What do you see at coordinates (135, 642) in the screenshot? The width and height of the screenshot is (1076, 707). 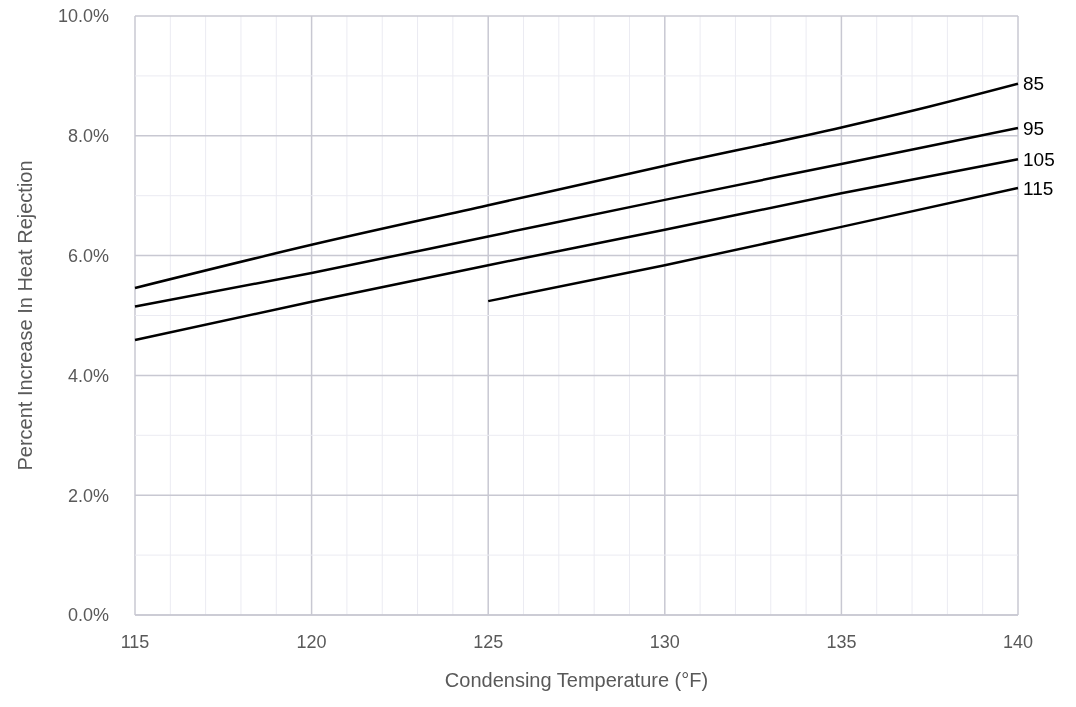 I see `x-tick-label: 115` at bounding box center [135, 642].